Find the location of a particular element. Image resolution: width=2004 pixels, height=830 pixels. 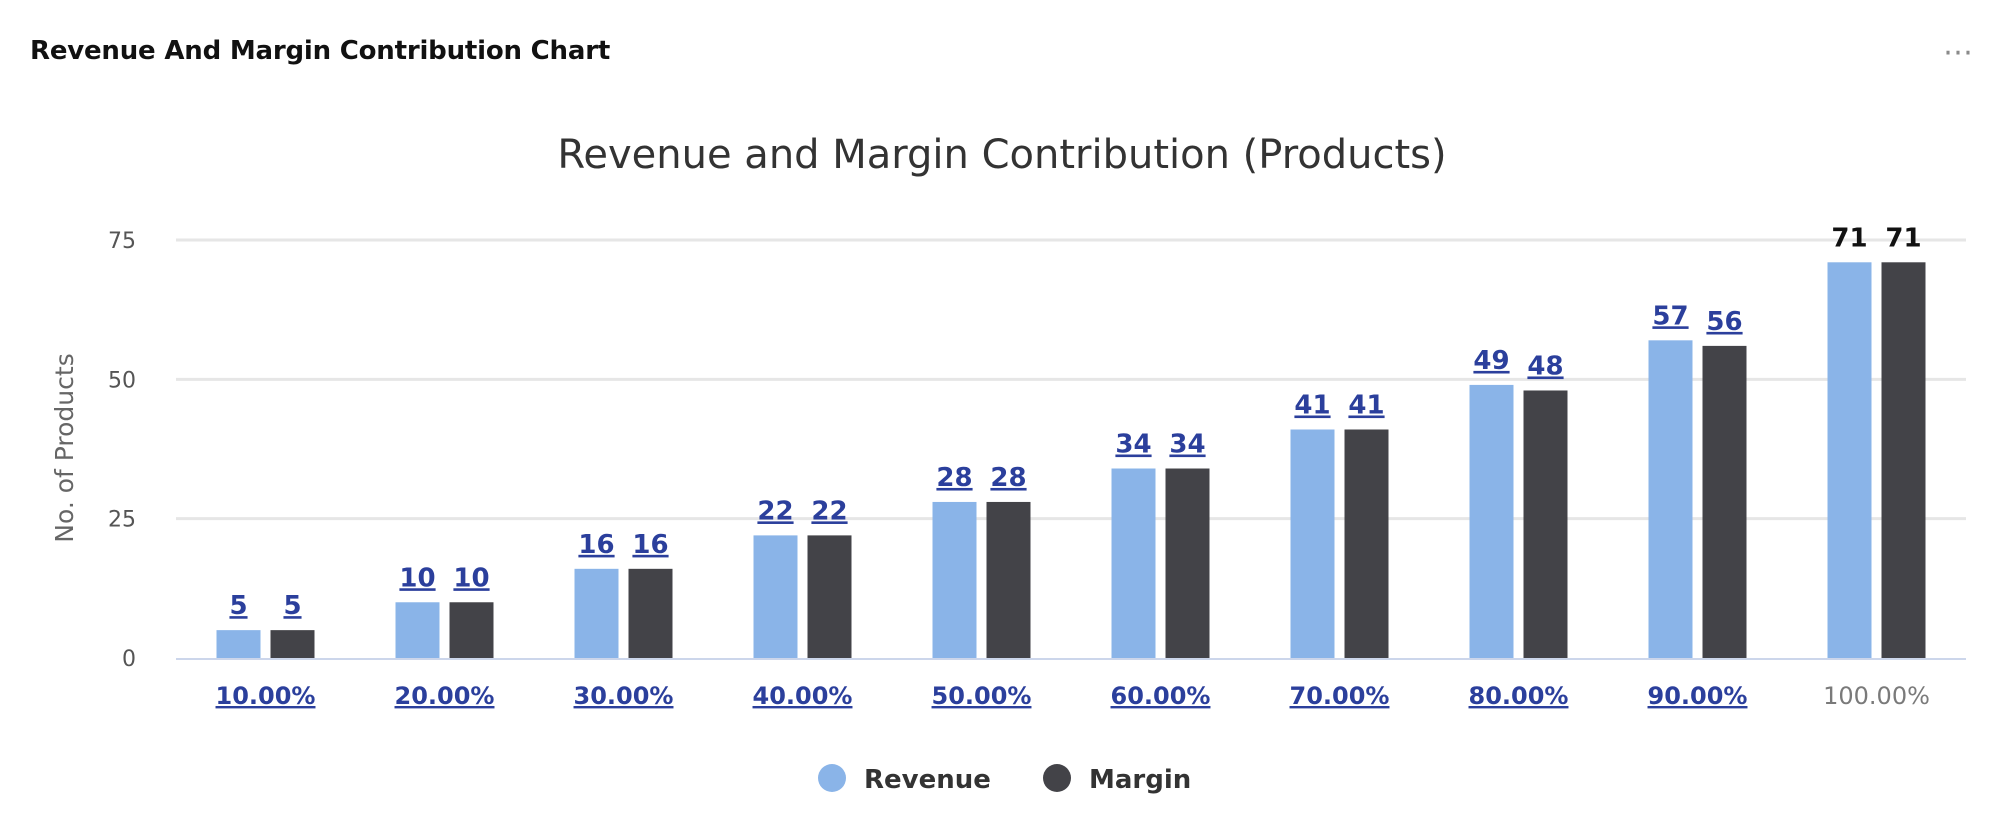

legend: Revenue Margin is located at coordinates (1004, 779).